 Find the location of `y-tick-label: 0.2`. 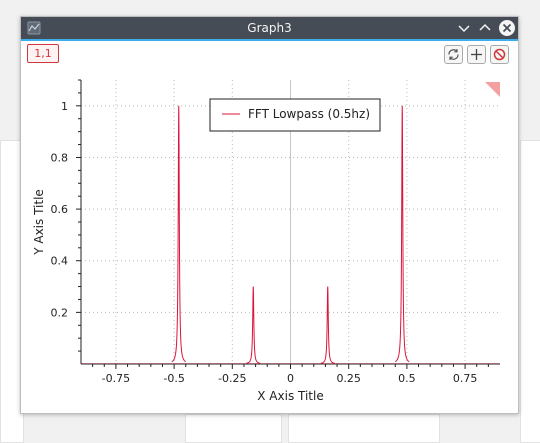

y-tick-label: 0.2 is located at coordinates (60, 312).